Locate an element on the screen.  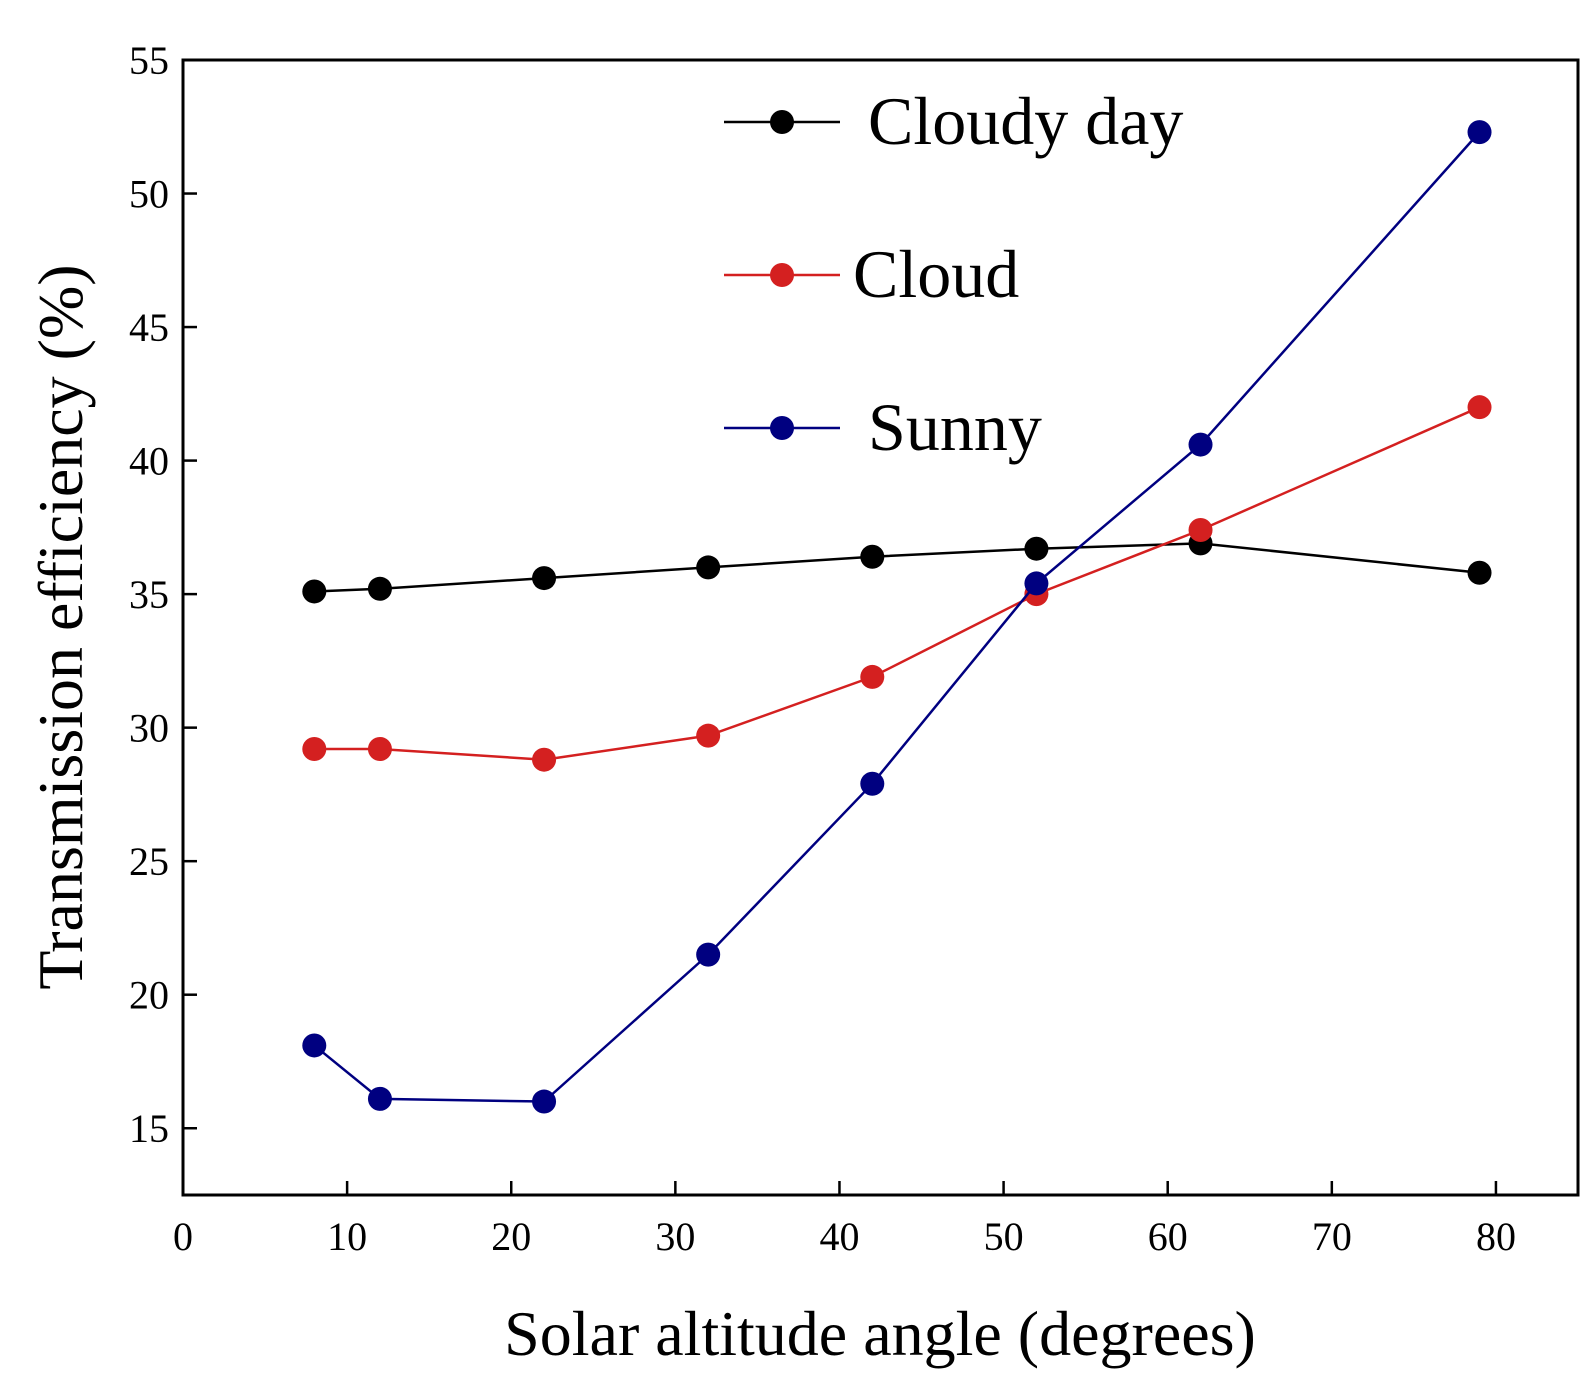
x-axis-ticks: 0 10 20 30 40 50 60 70 80 is located at coordinates (844, 1220).